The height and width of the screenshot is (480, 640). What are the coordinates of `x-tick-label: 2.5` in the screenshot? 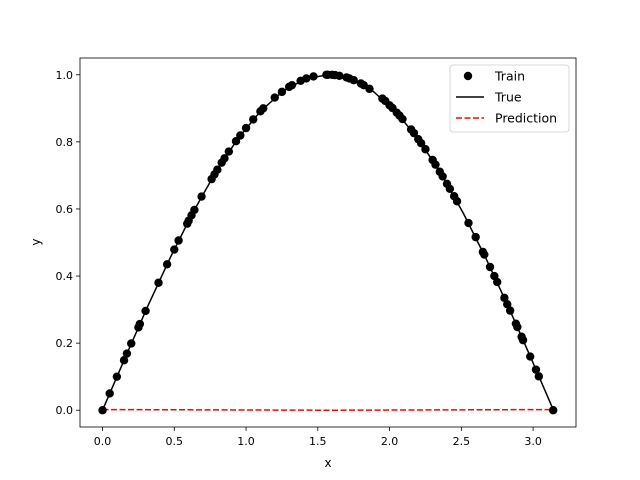 It's located at (462, 441).